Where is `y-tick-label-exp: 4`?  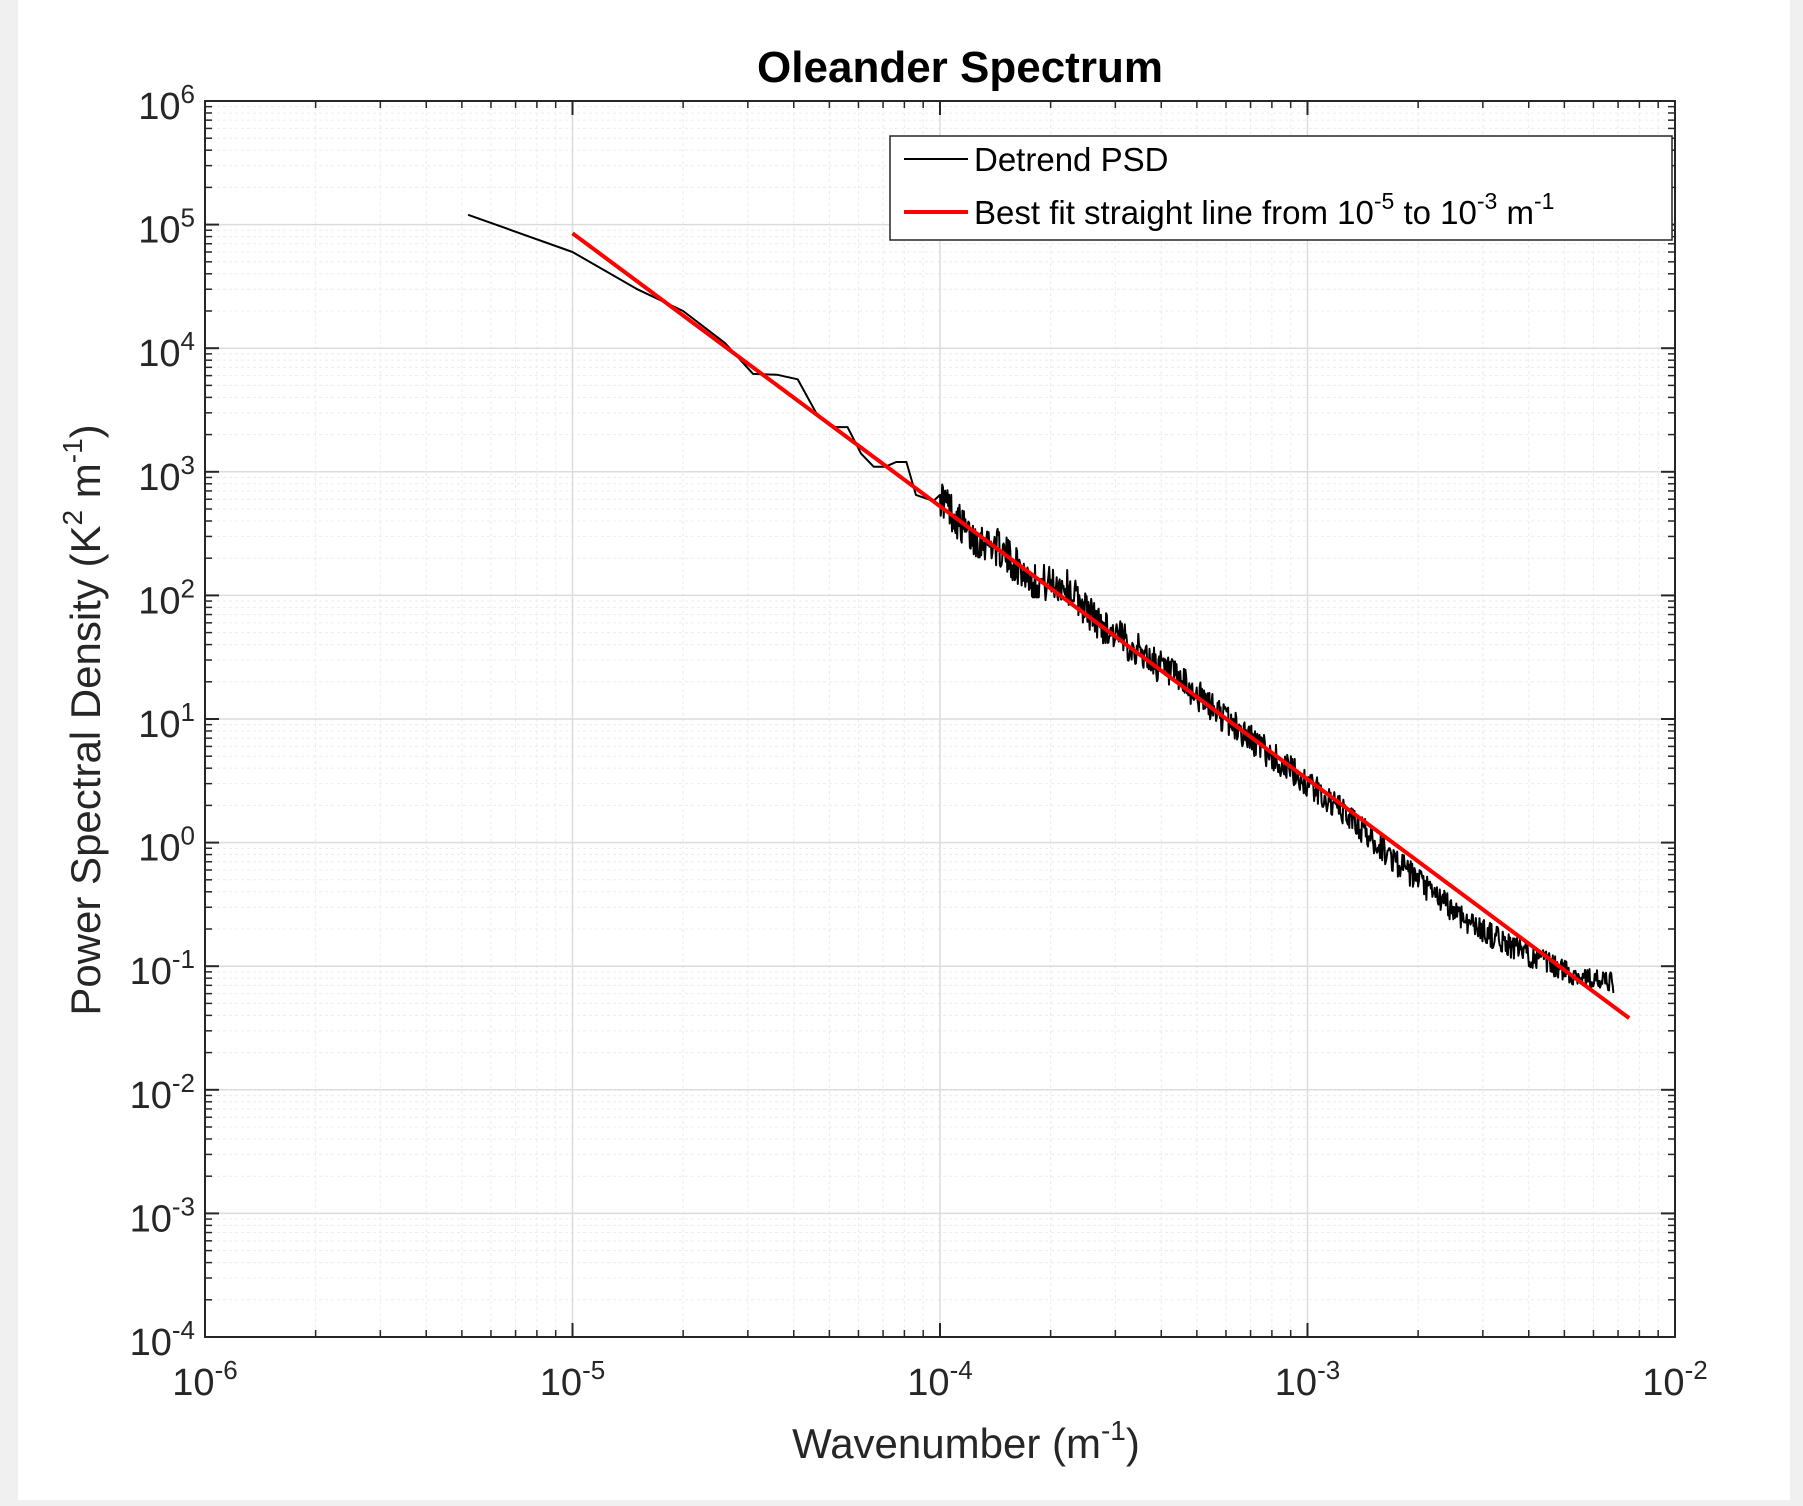 y-tick-label-exp: 4 is located at coordinates (188, 341).